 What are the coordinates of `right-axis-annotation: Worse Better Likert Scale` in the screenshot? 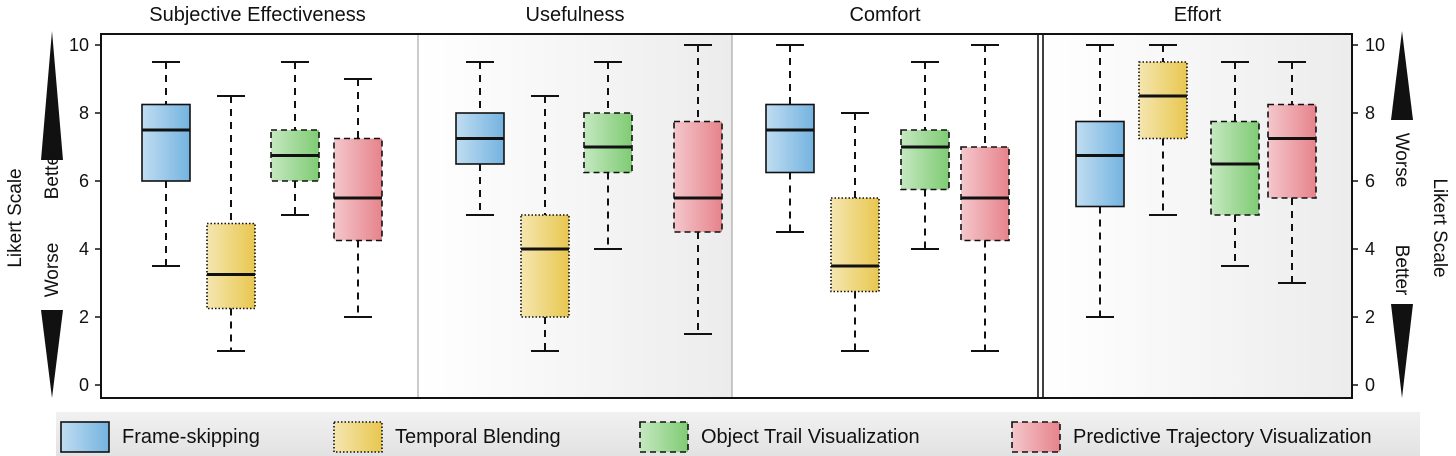 It's located at (1420, 214).